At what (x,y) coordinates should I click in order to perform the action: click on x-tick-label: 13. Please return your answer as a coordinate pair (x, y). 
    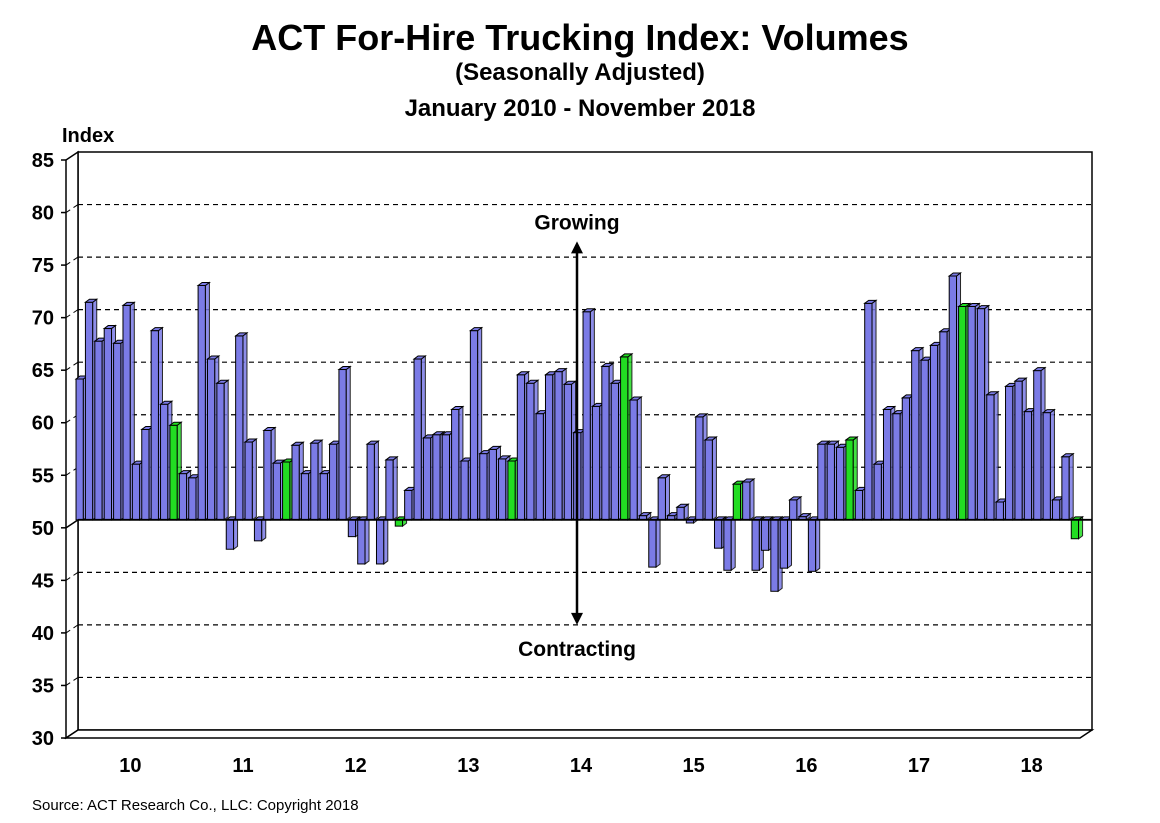
    Looking at the image, I should click on (468, 766).